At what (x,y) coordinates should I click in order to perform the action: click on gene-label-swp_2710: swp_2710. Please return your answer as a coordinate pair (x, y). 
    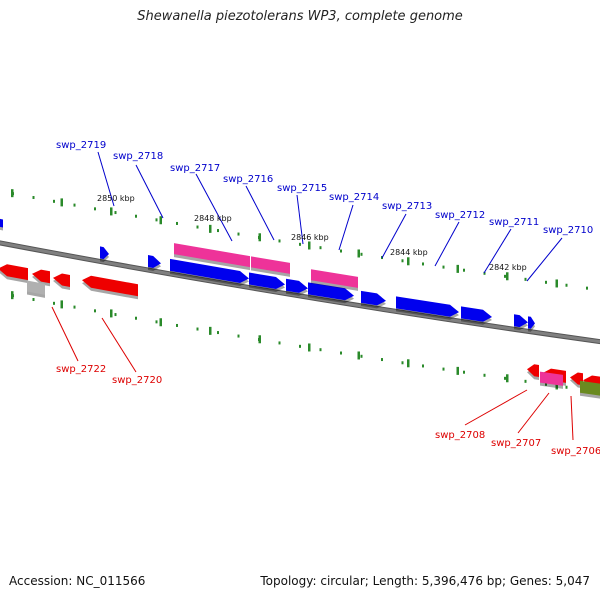
    Looking at the image, I should click on (568, 230).